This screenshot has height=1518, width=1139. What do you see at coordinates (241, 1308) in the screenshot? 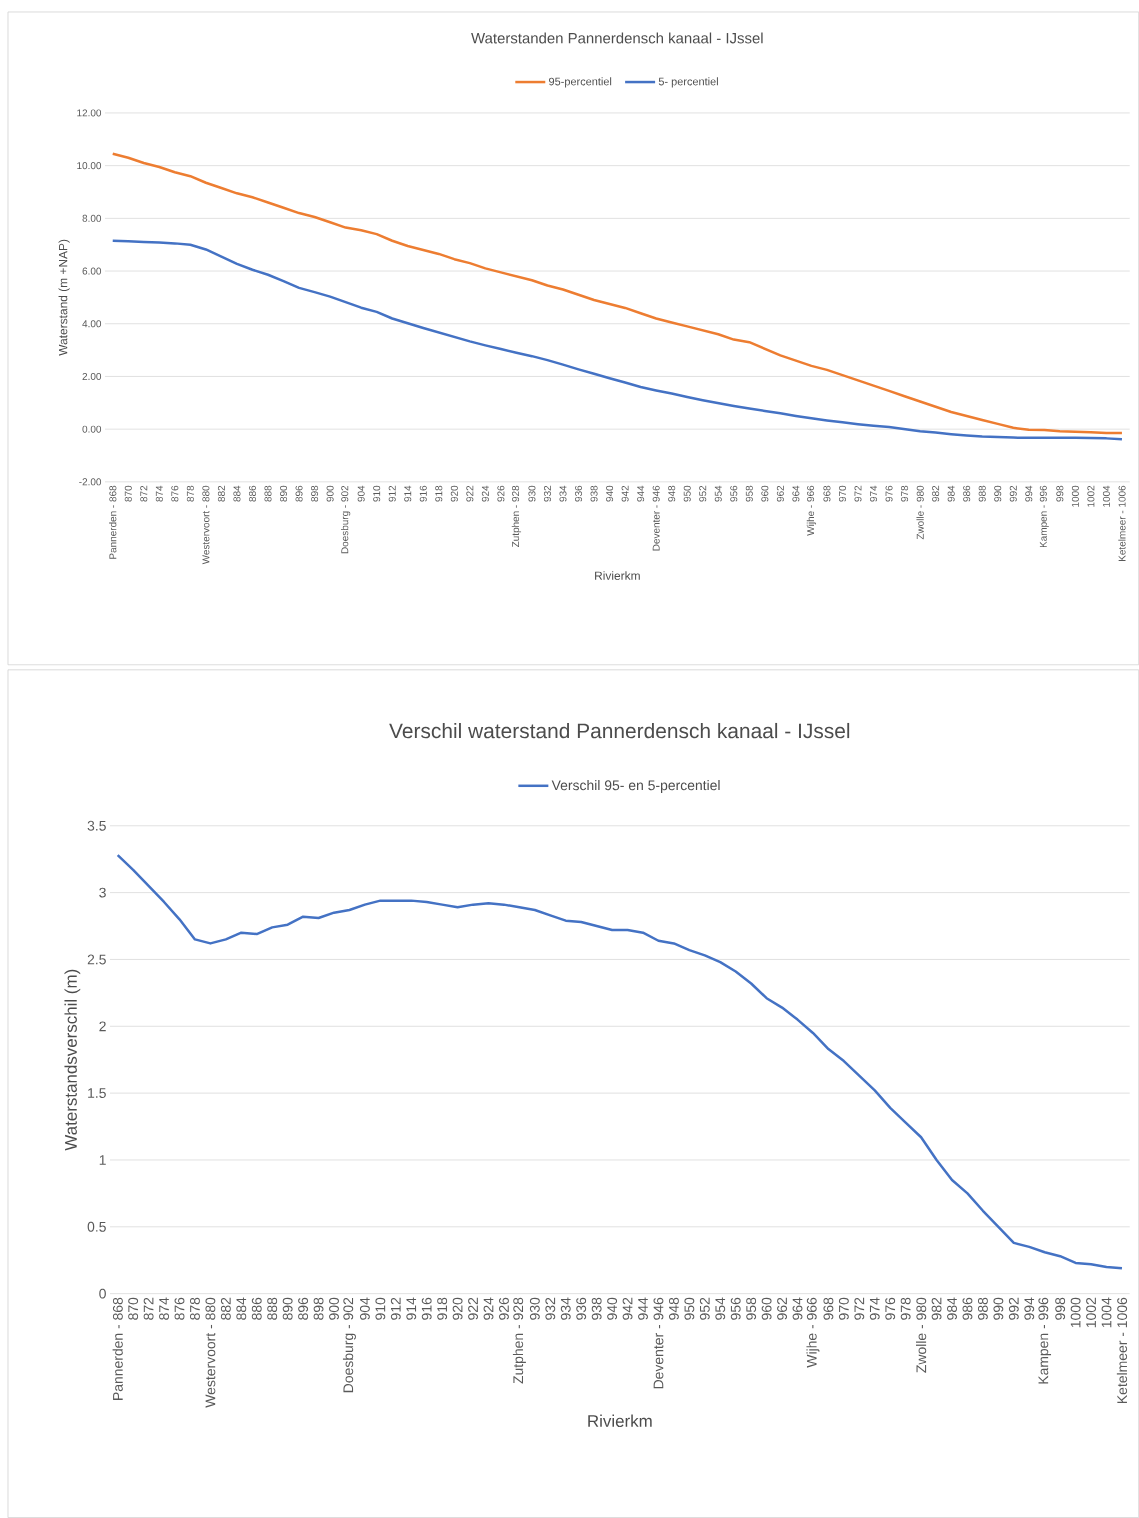
I see `x-tick-label: 884` at bounding box center [241, 1308].